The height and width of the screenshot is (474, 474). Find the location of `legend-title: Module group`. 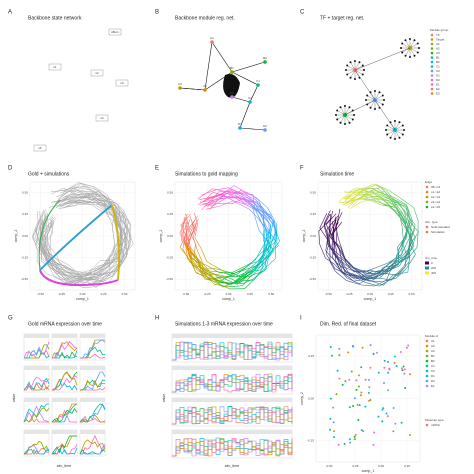

legend-title: Module group is located at coordinates (439, 30).